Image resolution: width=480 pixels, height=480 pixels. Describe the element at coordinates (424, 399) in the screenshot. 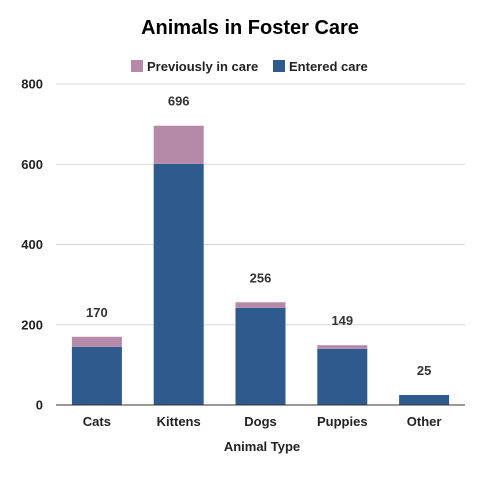

I see `bar-other-entered-care` at that location.